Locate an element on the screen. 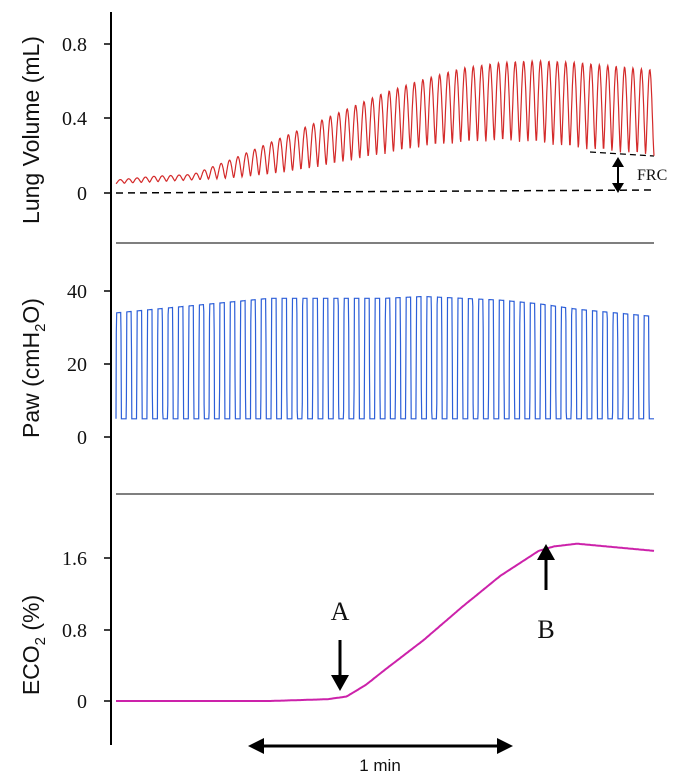  tick-label: 0.4 is located at coordinates (74, 119).